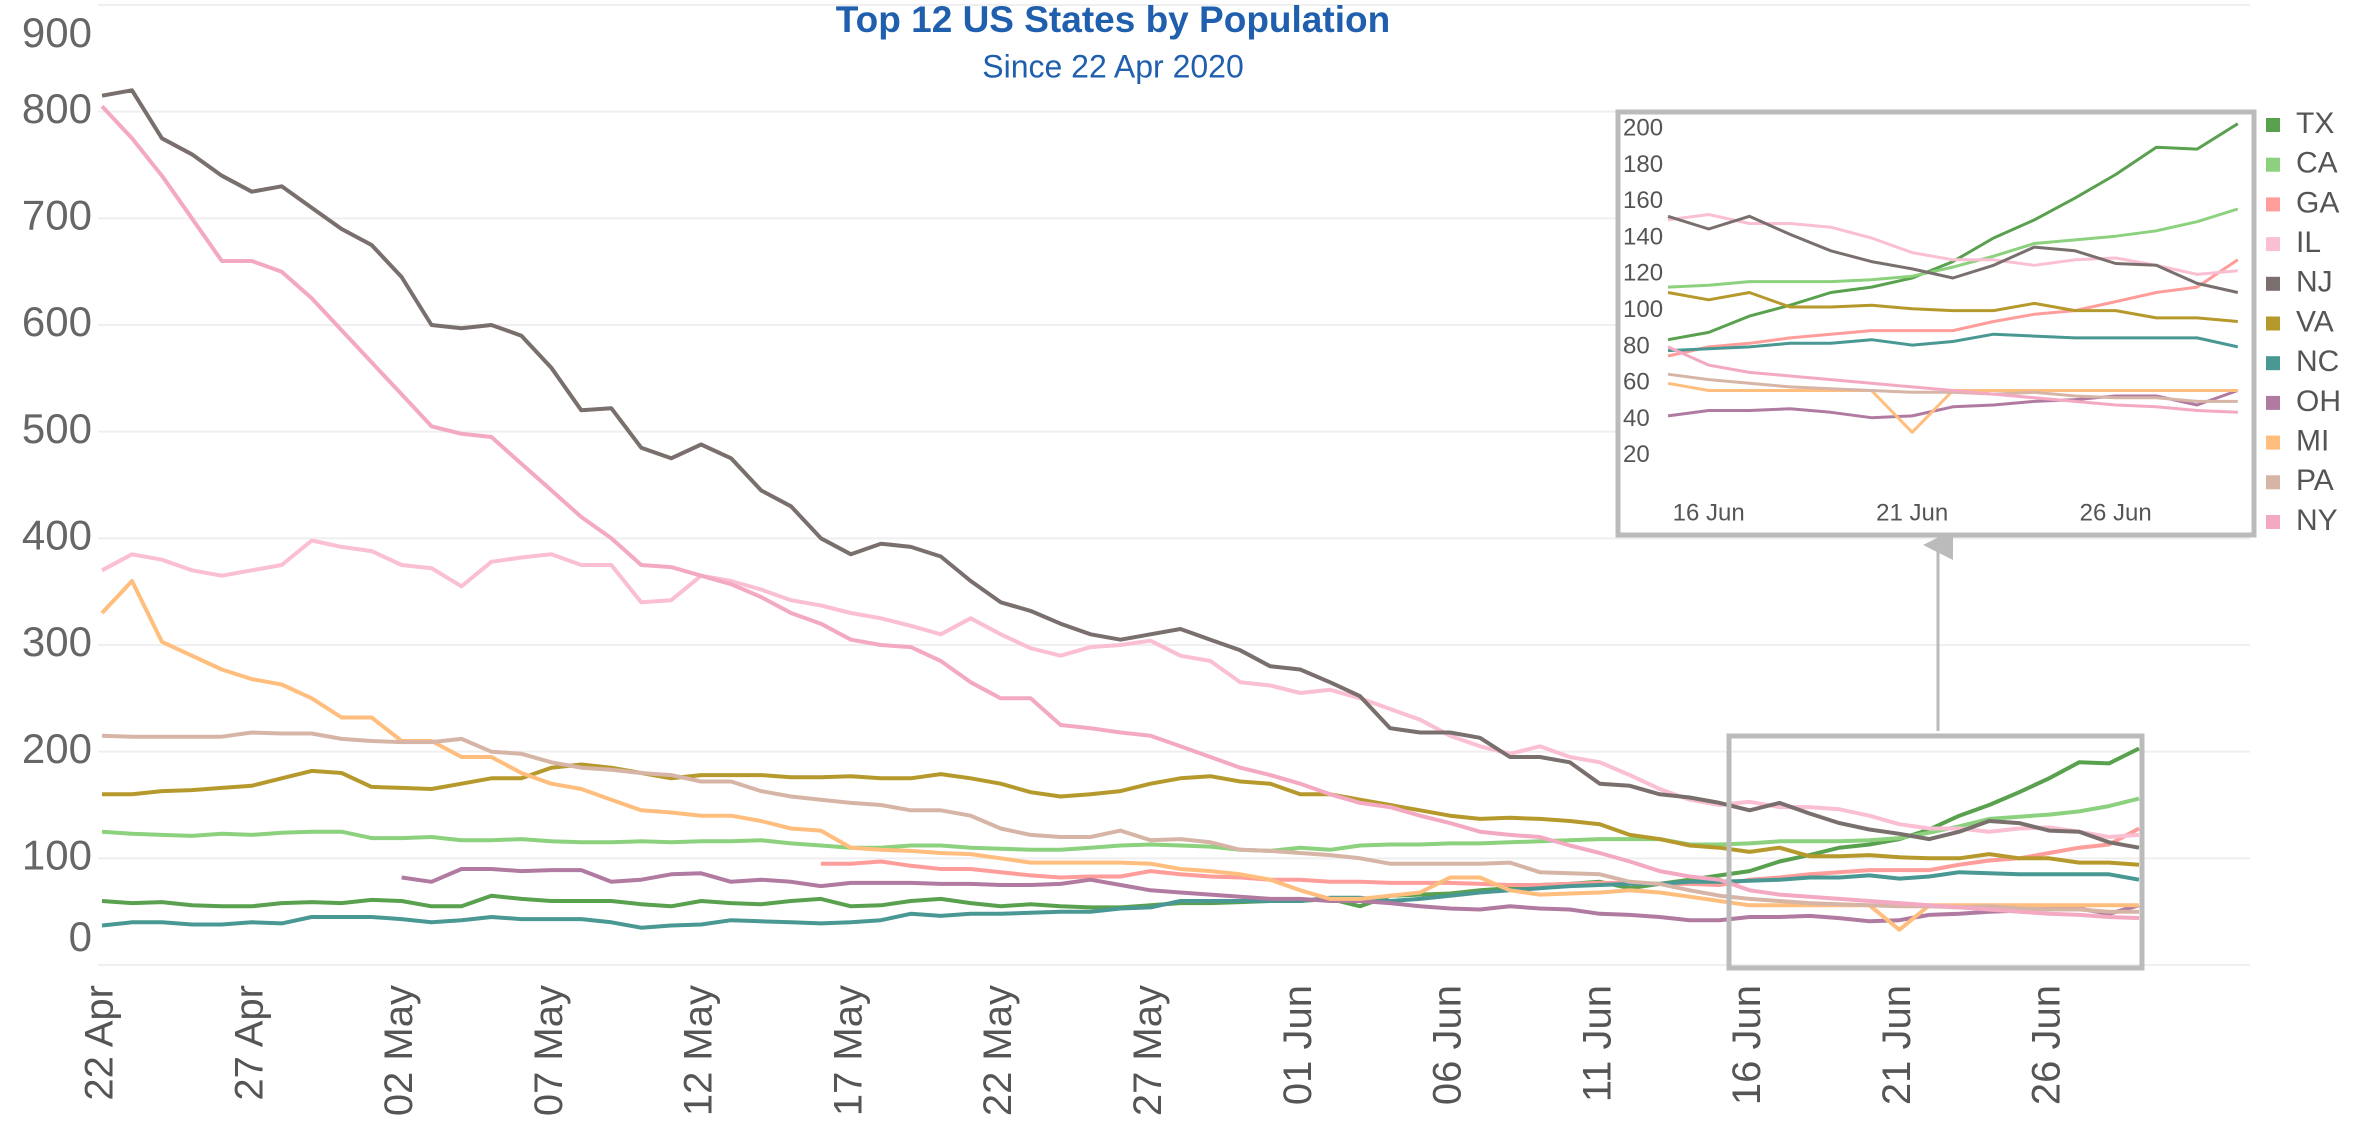  I want to click on inset-x-tick-label: 26 Jun, so click(2116, 512).